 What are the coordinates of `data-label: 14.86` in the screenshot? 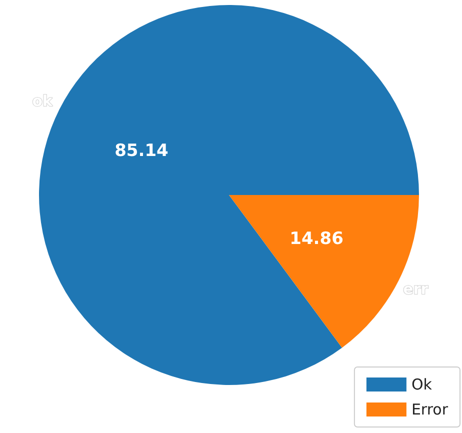 It's located at (317, 239).